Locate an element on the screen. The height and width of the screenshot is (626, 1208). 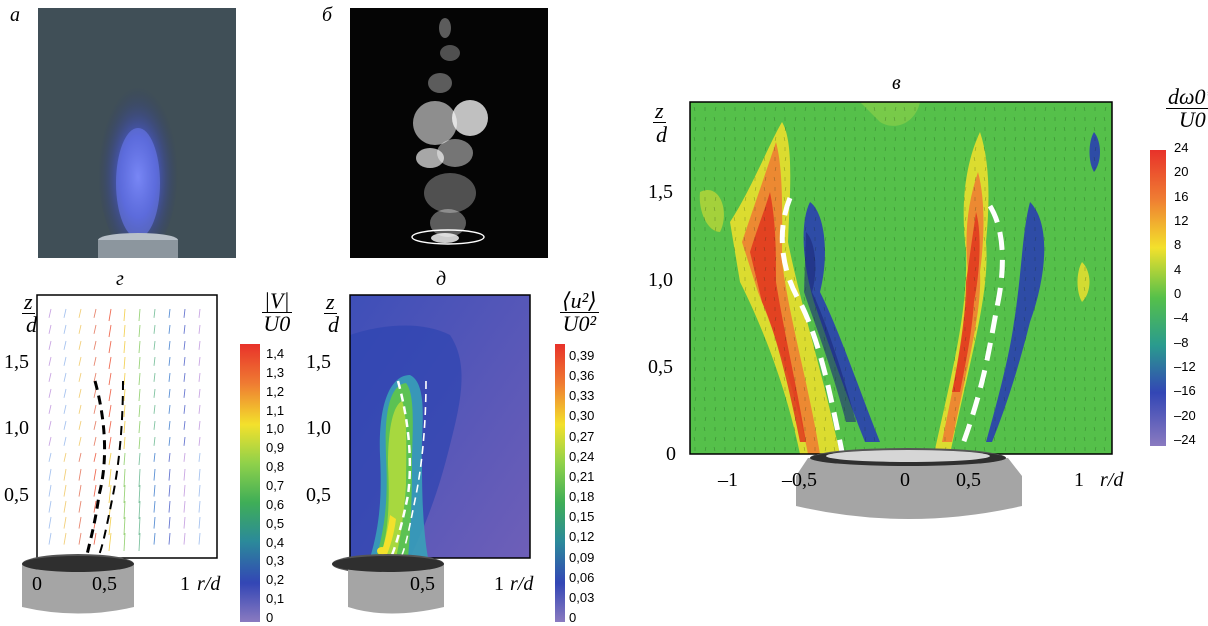
panel-g-z-axis-den: d is located at coordinates (31, 324).